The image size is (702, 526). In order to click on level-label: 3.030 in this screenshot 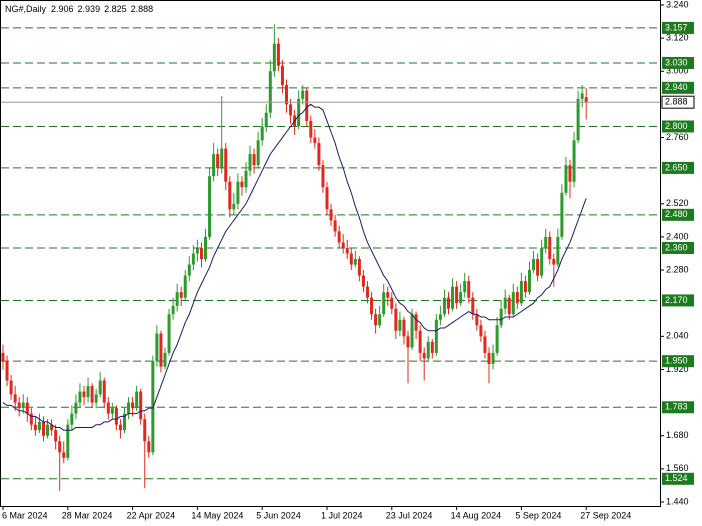, I will do `click(676, 62)`.